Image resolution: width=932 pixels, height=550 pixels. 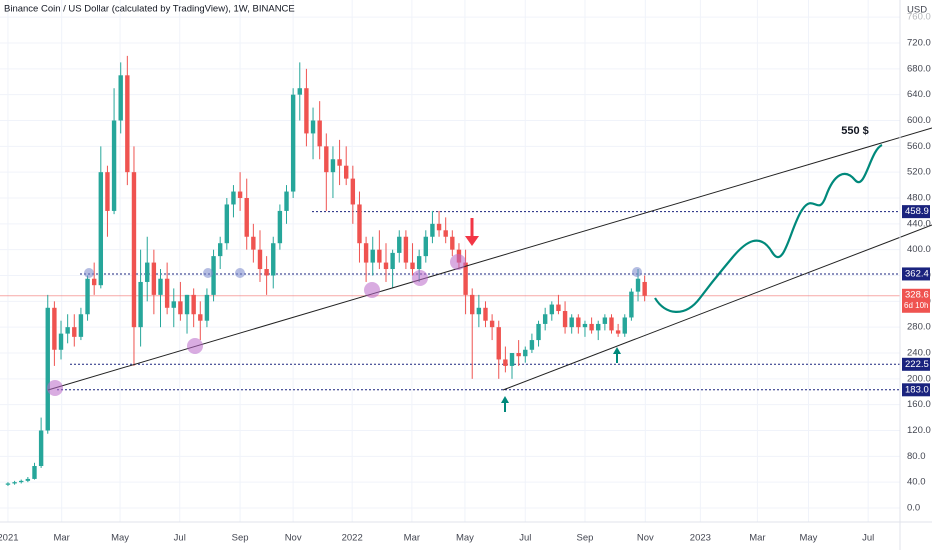 I want to click on x-tick-label: Mar, so click(x=412, y=538).